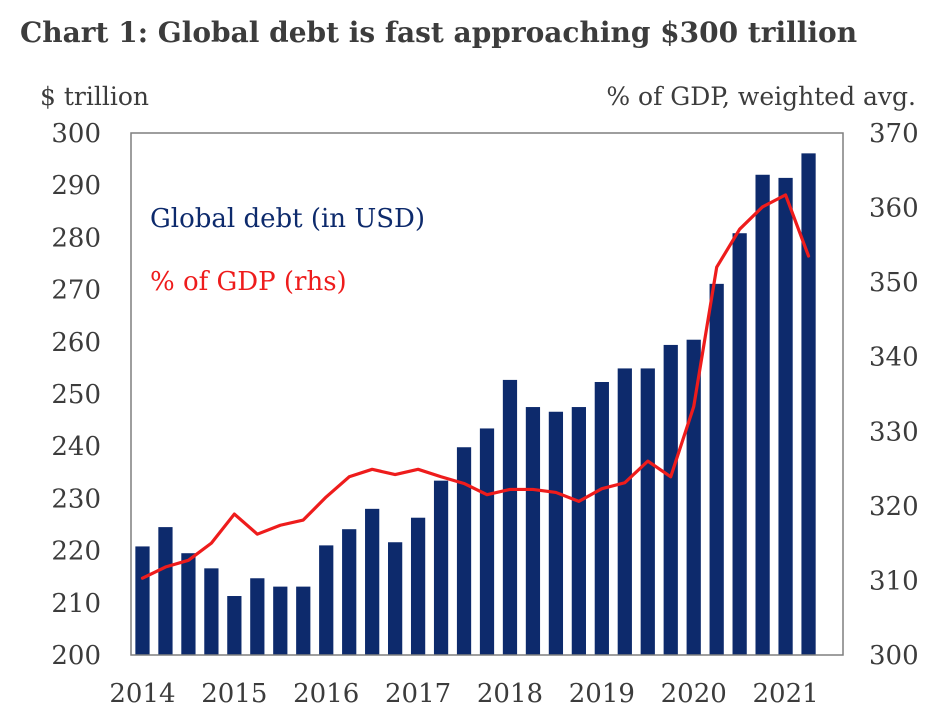 This screenshot has height=707, width=934. Describe the element at coordinates (94, 96) in the screenshot. I see `left-axis-unit-label: $ trillion` at that location.